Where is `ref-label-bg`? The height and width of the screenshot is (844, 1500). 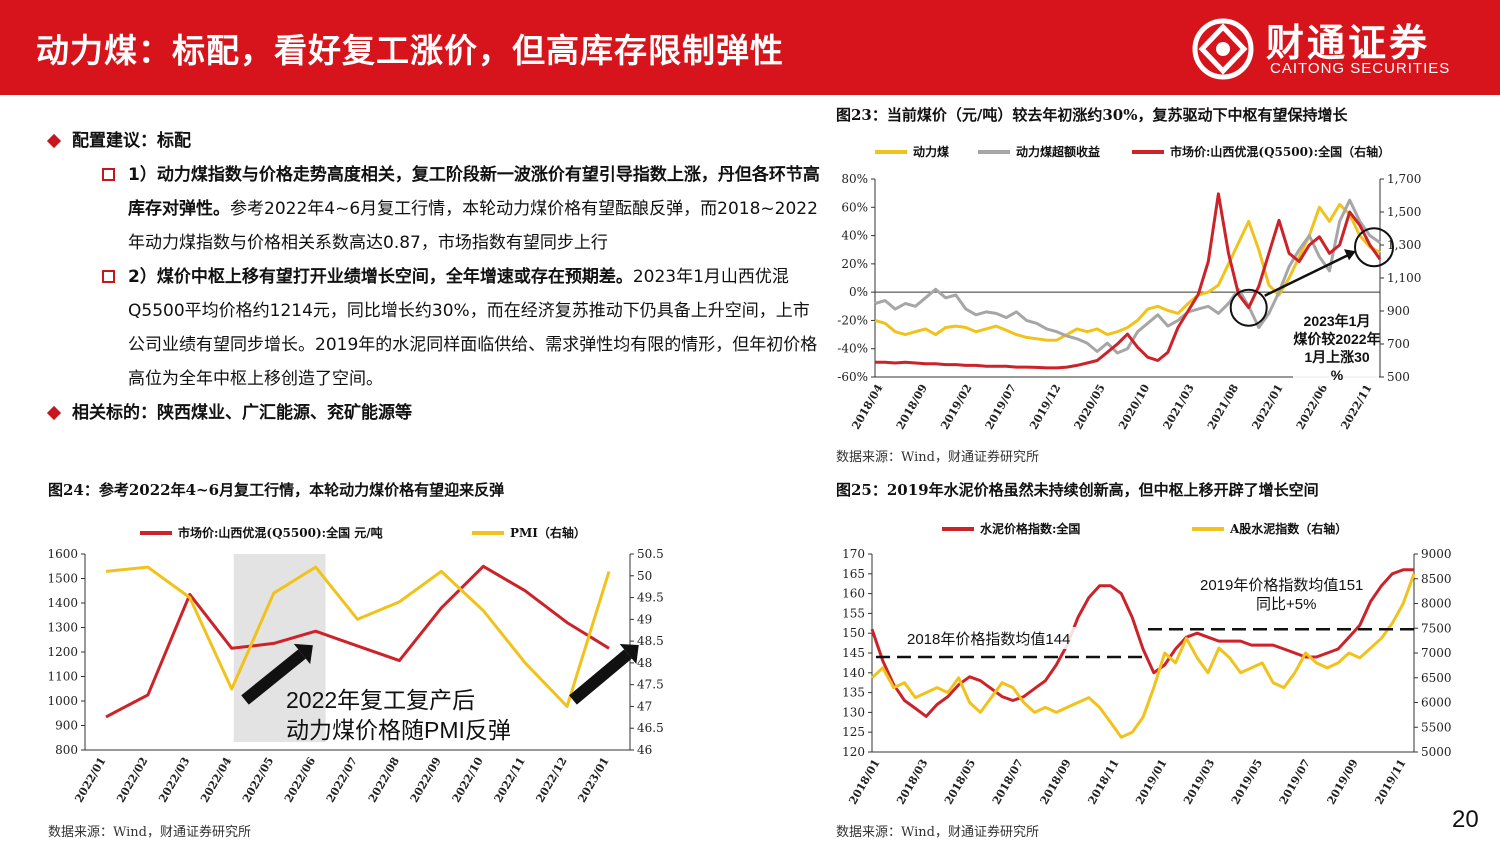 ref-label-bg is located at coordinates (994, 637).